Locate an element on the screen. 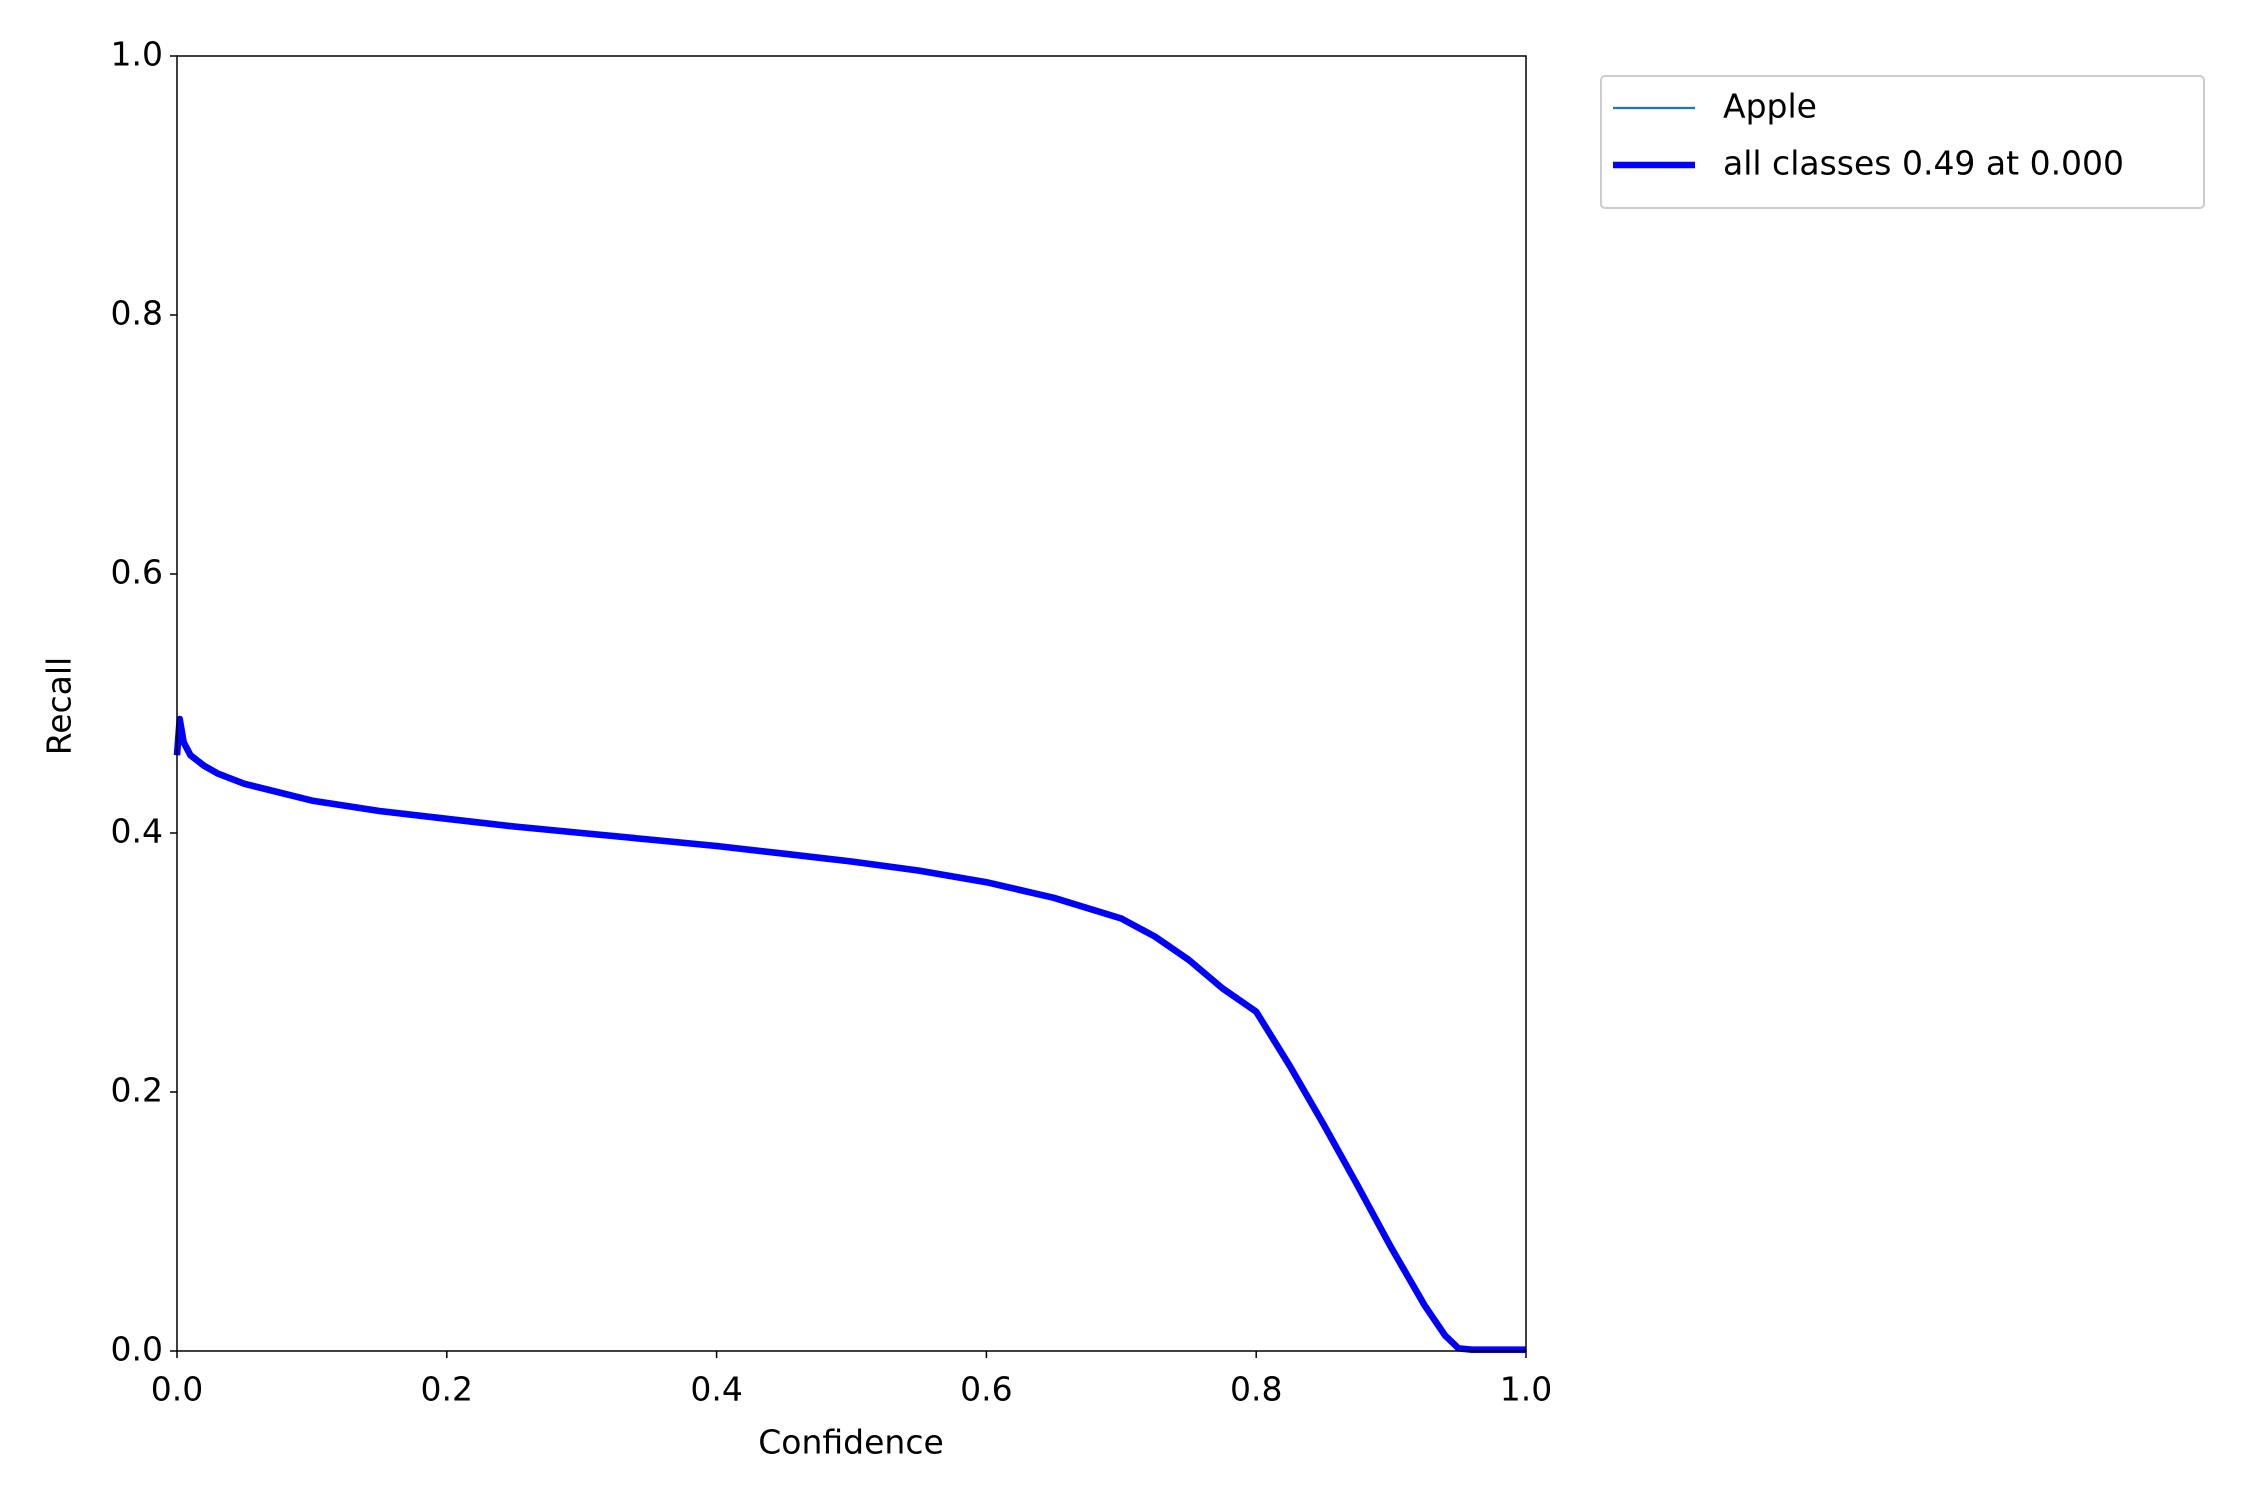  x-tick-label: 0.4 is located at coordinates (716, 1389).